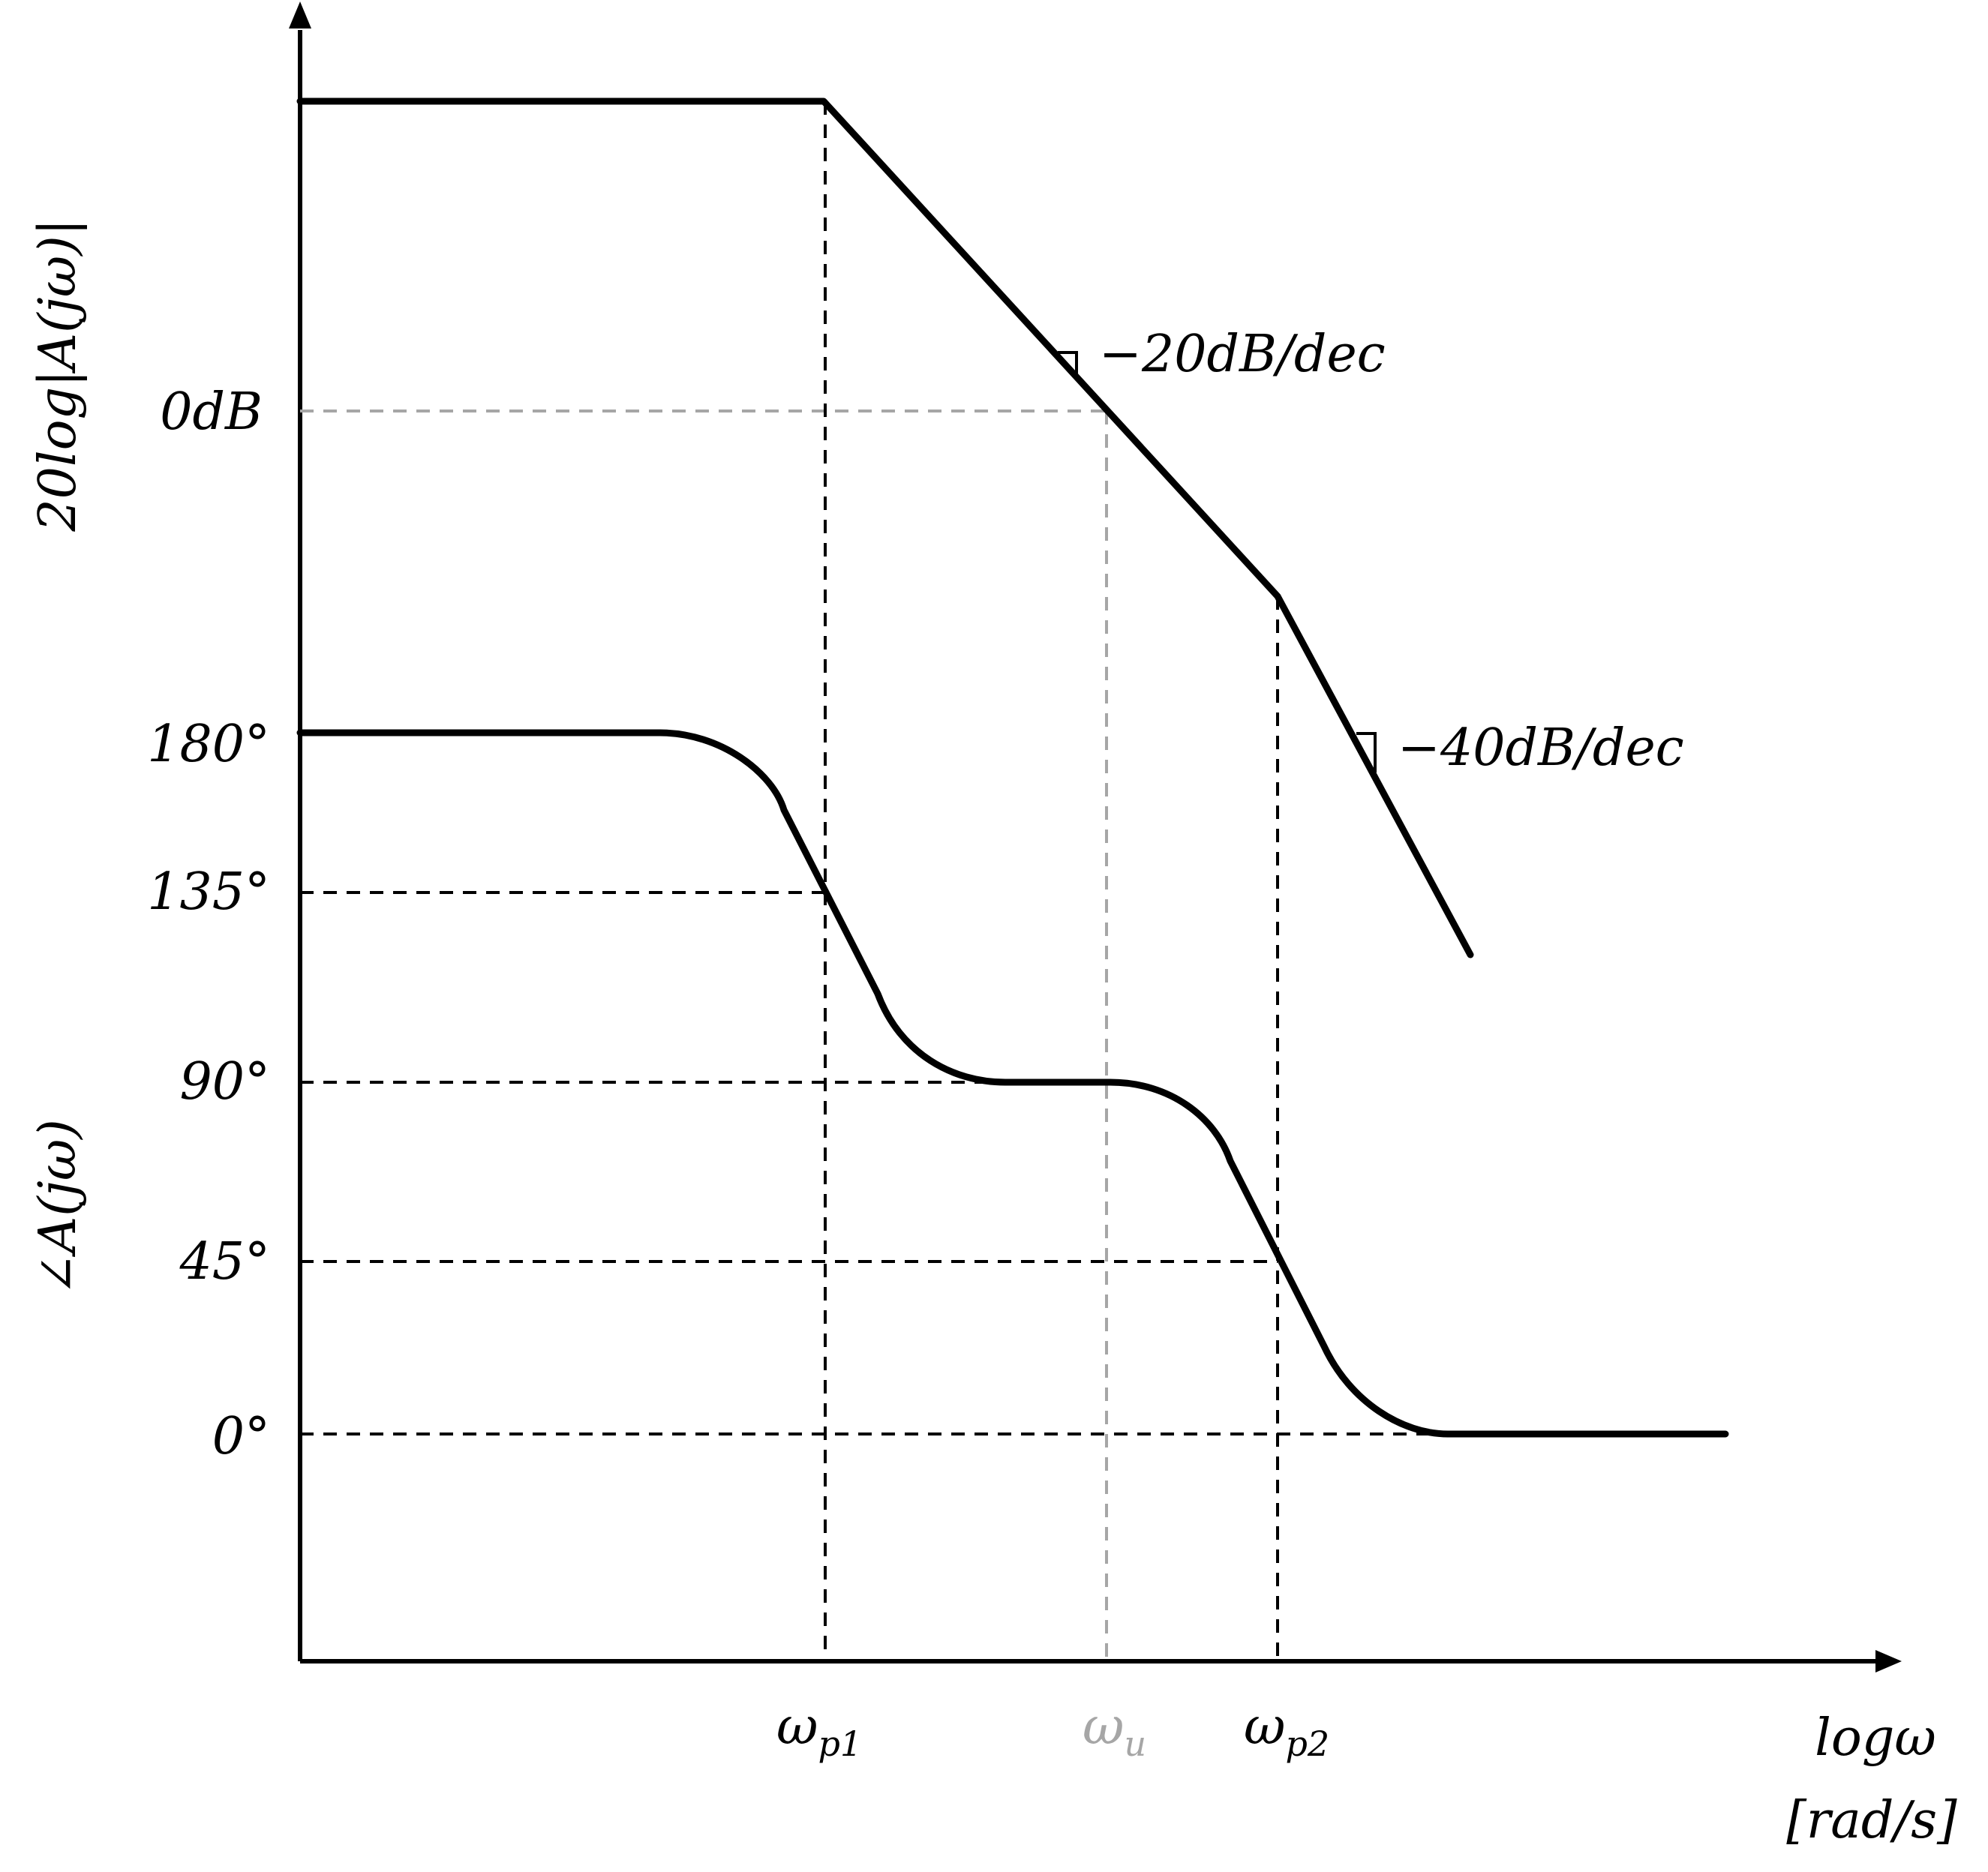  What do you see at coordinates (211, 412) in the screenshot?
I see `tick-0db: 0dB` at bounding box center [211, 412].